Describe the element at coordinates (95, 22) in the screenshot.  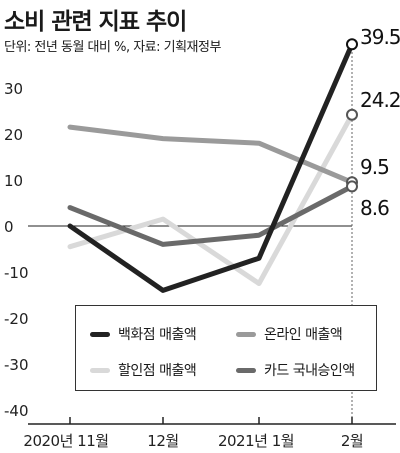
I see `chart-title: 소비 관련 지표 추이` at that location.